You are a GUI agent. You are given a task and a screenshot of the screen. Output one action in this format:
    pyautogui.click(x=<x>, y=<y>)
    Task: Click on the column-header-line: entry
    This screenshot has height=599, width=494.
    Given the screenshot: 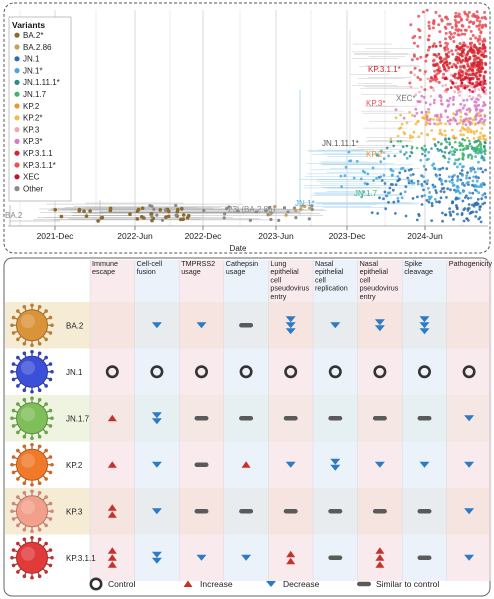 What is the action you would take?
    pyautogui.click(x=278, y=296)
    